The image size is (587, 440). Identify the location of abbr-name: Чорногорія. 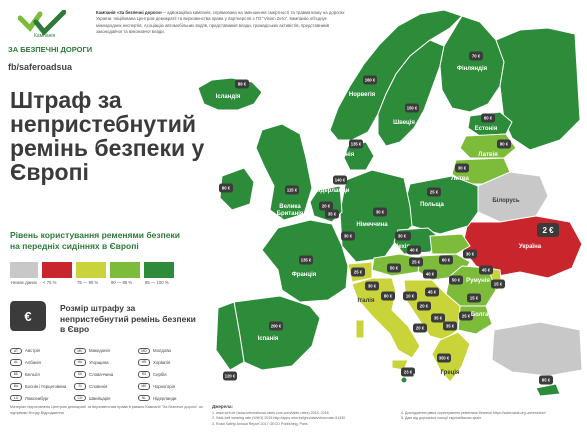
(164, 386).